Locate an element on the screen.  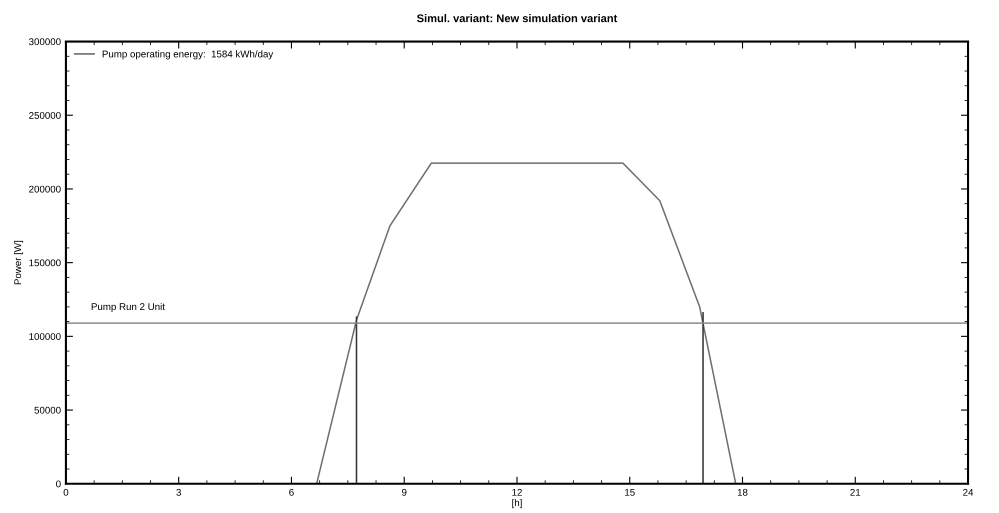
legend-label: Pump operating energy: 1584 kWh/day is located at coordinates (188, 55).